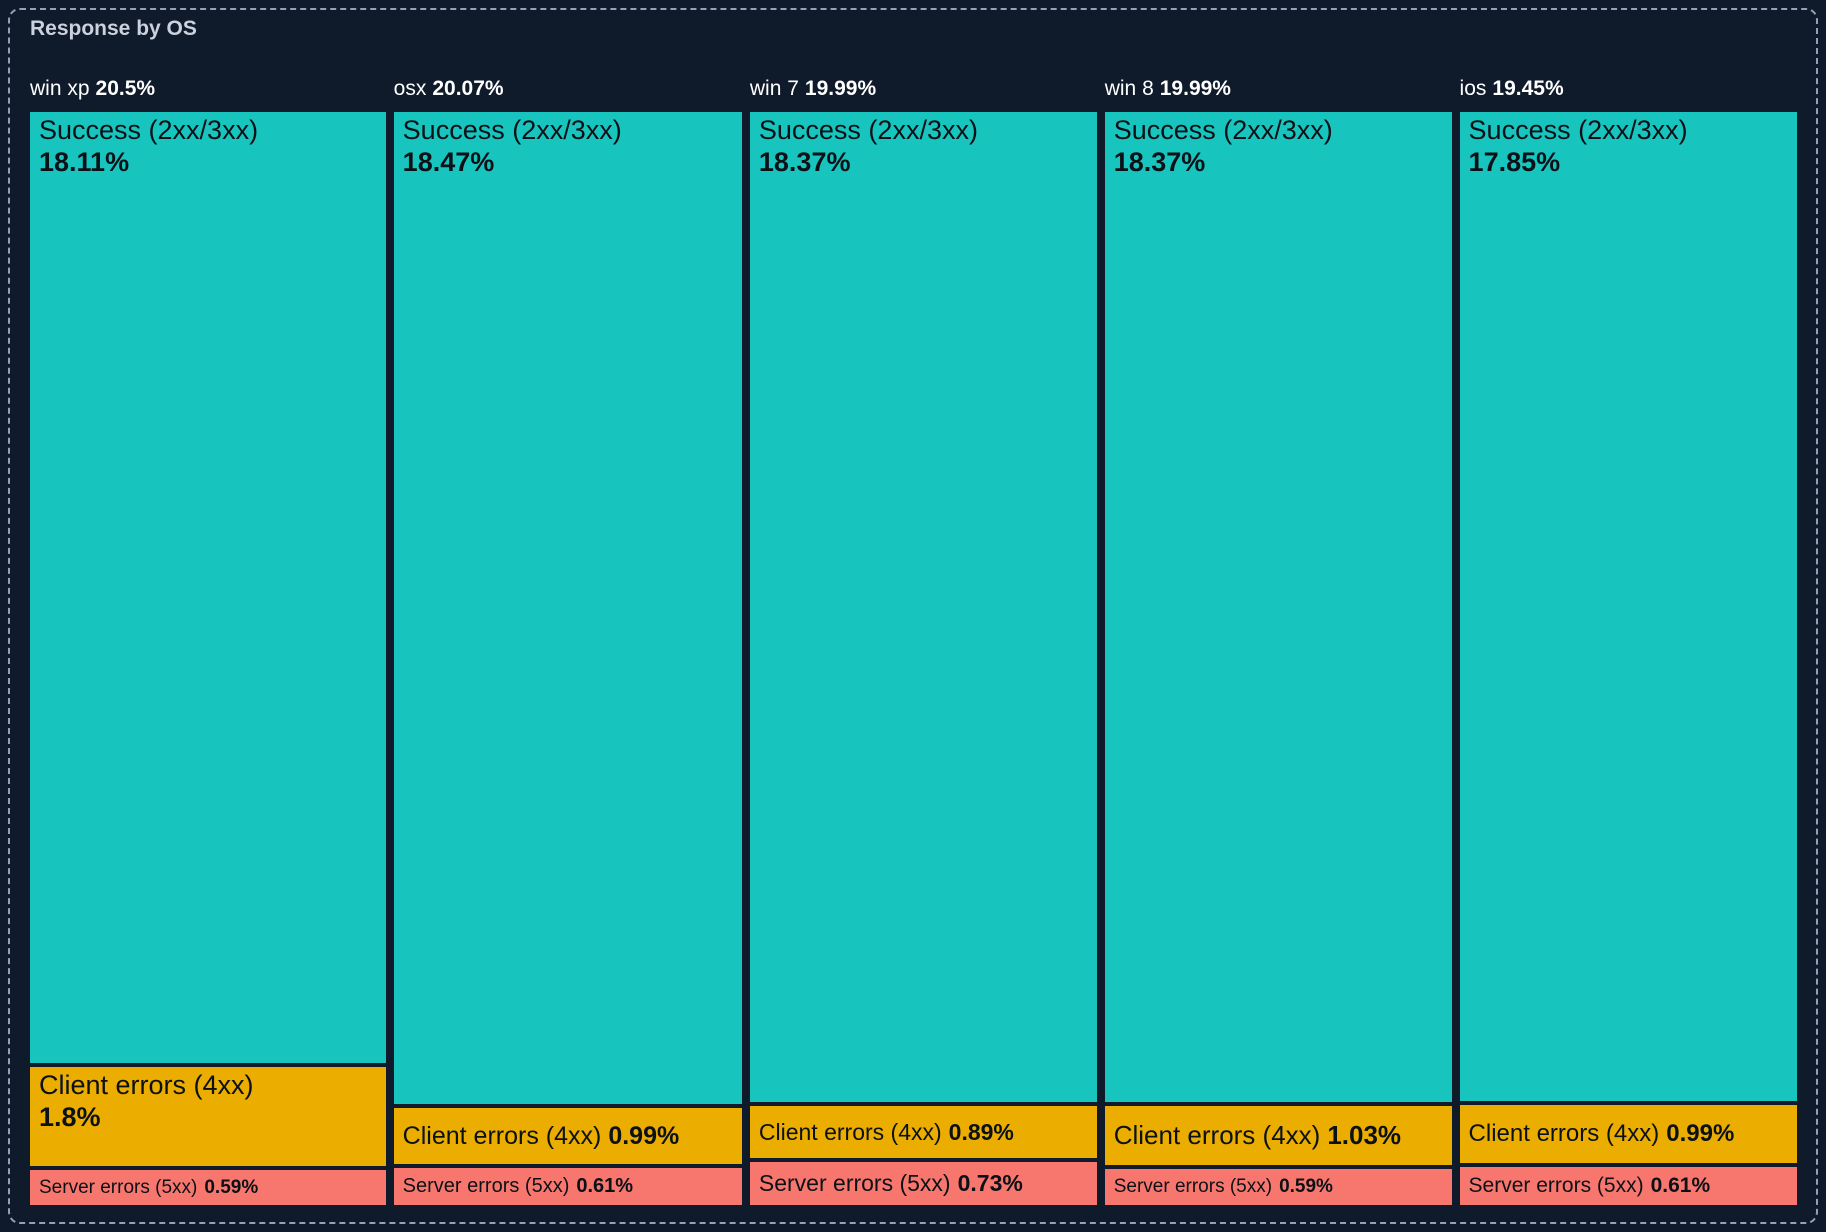 Image resolution: width=1826 pixels, height=1232 pixels. What do you see at coordinates (923, 89) in the screenshot?
I see `column-header-win-7: win 7 19.99%` at bounding box center [923, 89].